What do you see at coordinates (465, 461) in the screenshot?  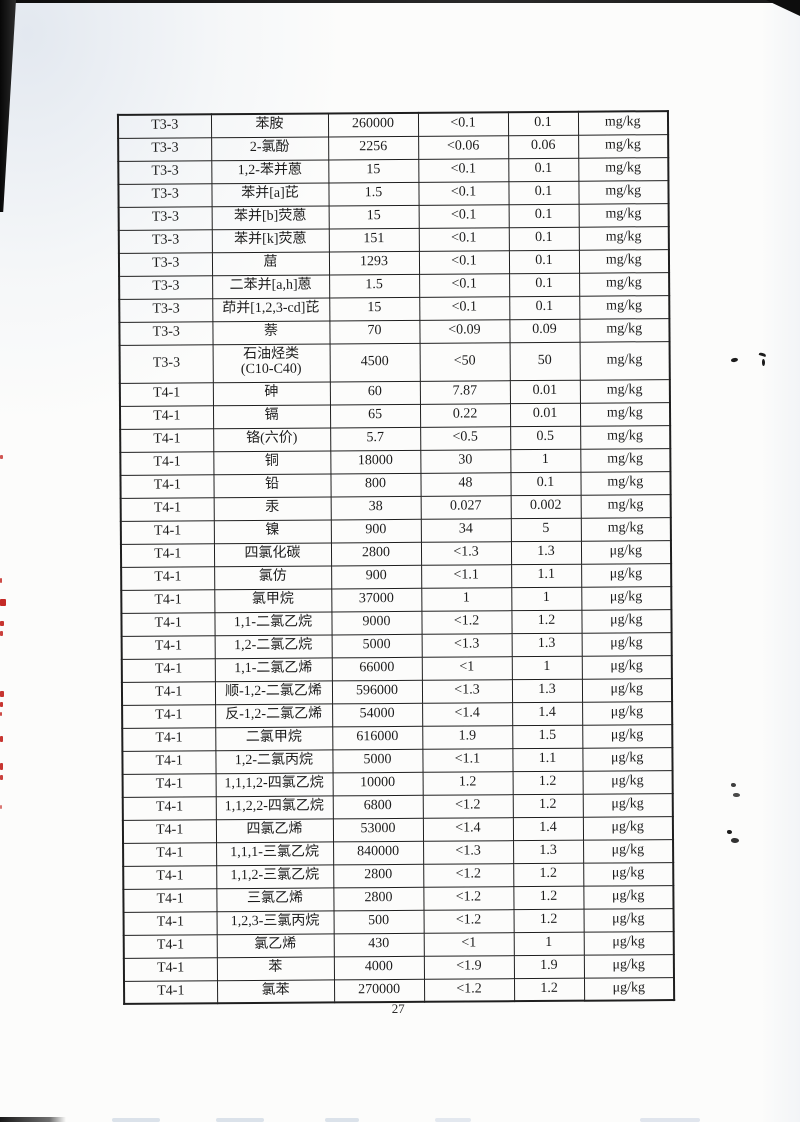 I see `measured-value-cell: 30` at bounding box center [465, 461].